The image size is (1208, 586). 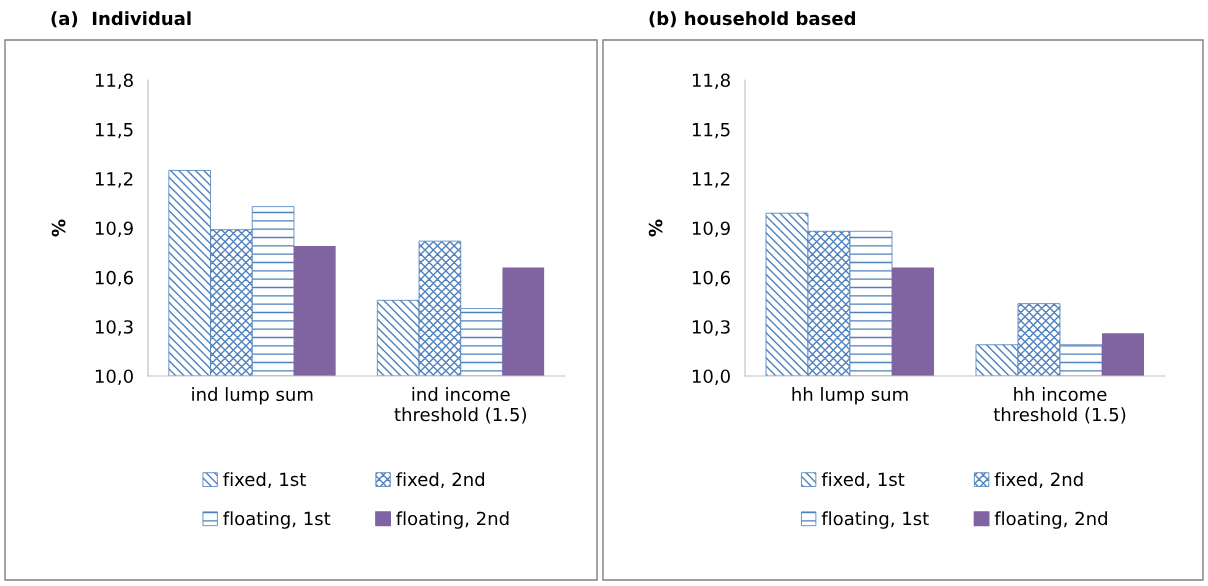 What do you see at coordinates (460, 405) in the screenshot?
I see `x-tick-label: ind income threshold (1.5)` at bounding box center [460, 405].